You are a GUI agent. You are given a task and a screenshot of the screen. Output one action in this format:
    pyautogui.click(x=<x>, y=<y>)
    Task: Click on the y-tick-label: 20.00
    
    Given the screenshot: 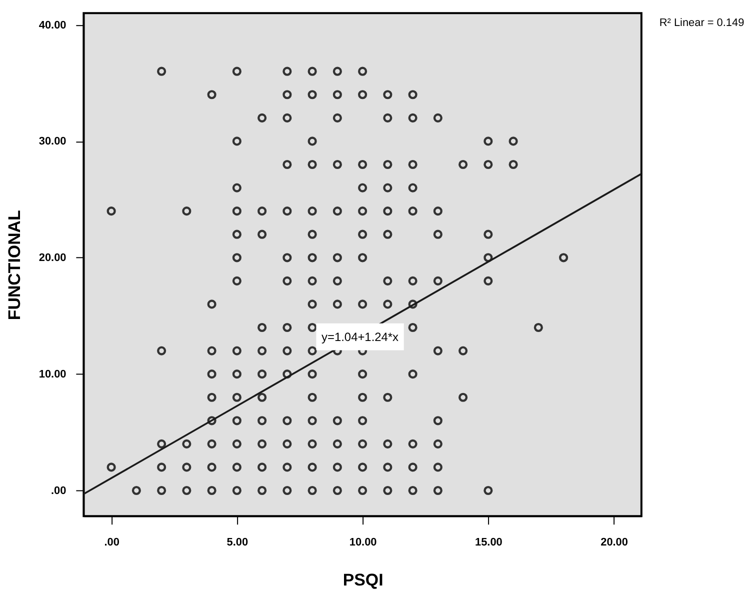 What is the action you would take?
    pyautogui.click(x=52, y=258)
    